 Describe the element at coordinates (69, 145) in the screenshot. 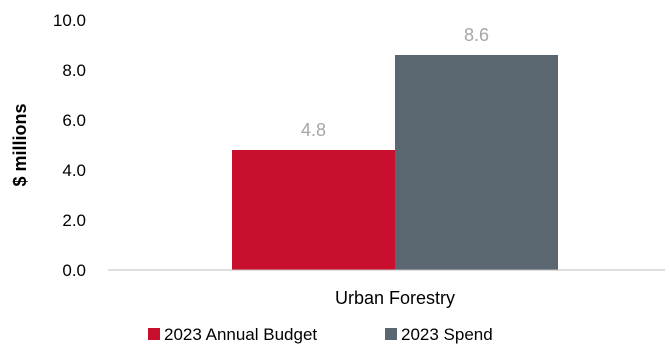

I see `y-axis-ticks: 0.0 2.0 4.0 6.0 8.0 10.0` at that location.